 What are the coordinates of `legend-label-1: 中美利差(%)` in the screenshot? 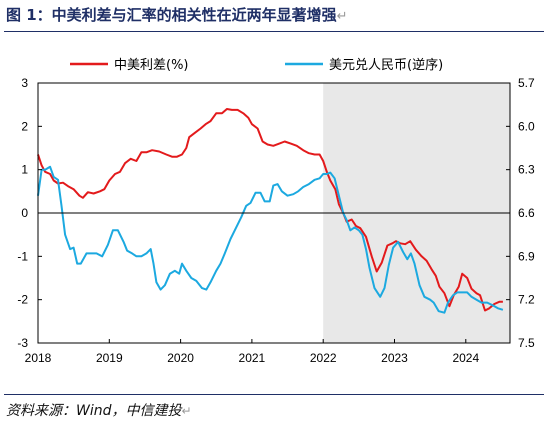 It's located at (151, 65).